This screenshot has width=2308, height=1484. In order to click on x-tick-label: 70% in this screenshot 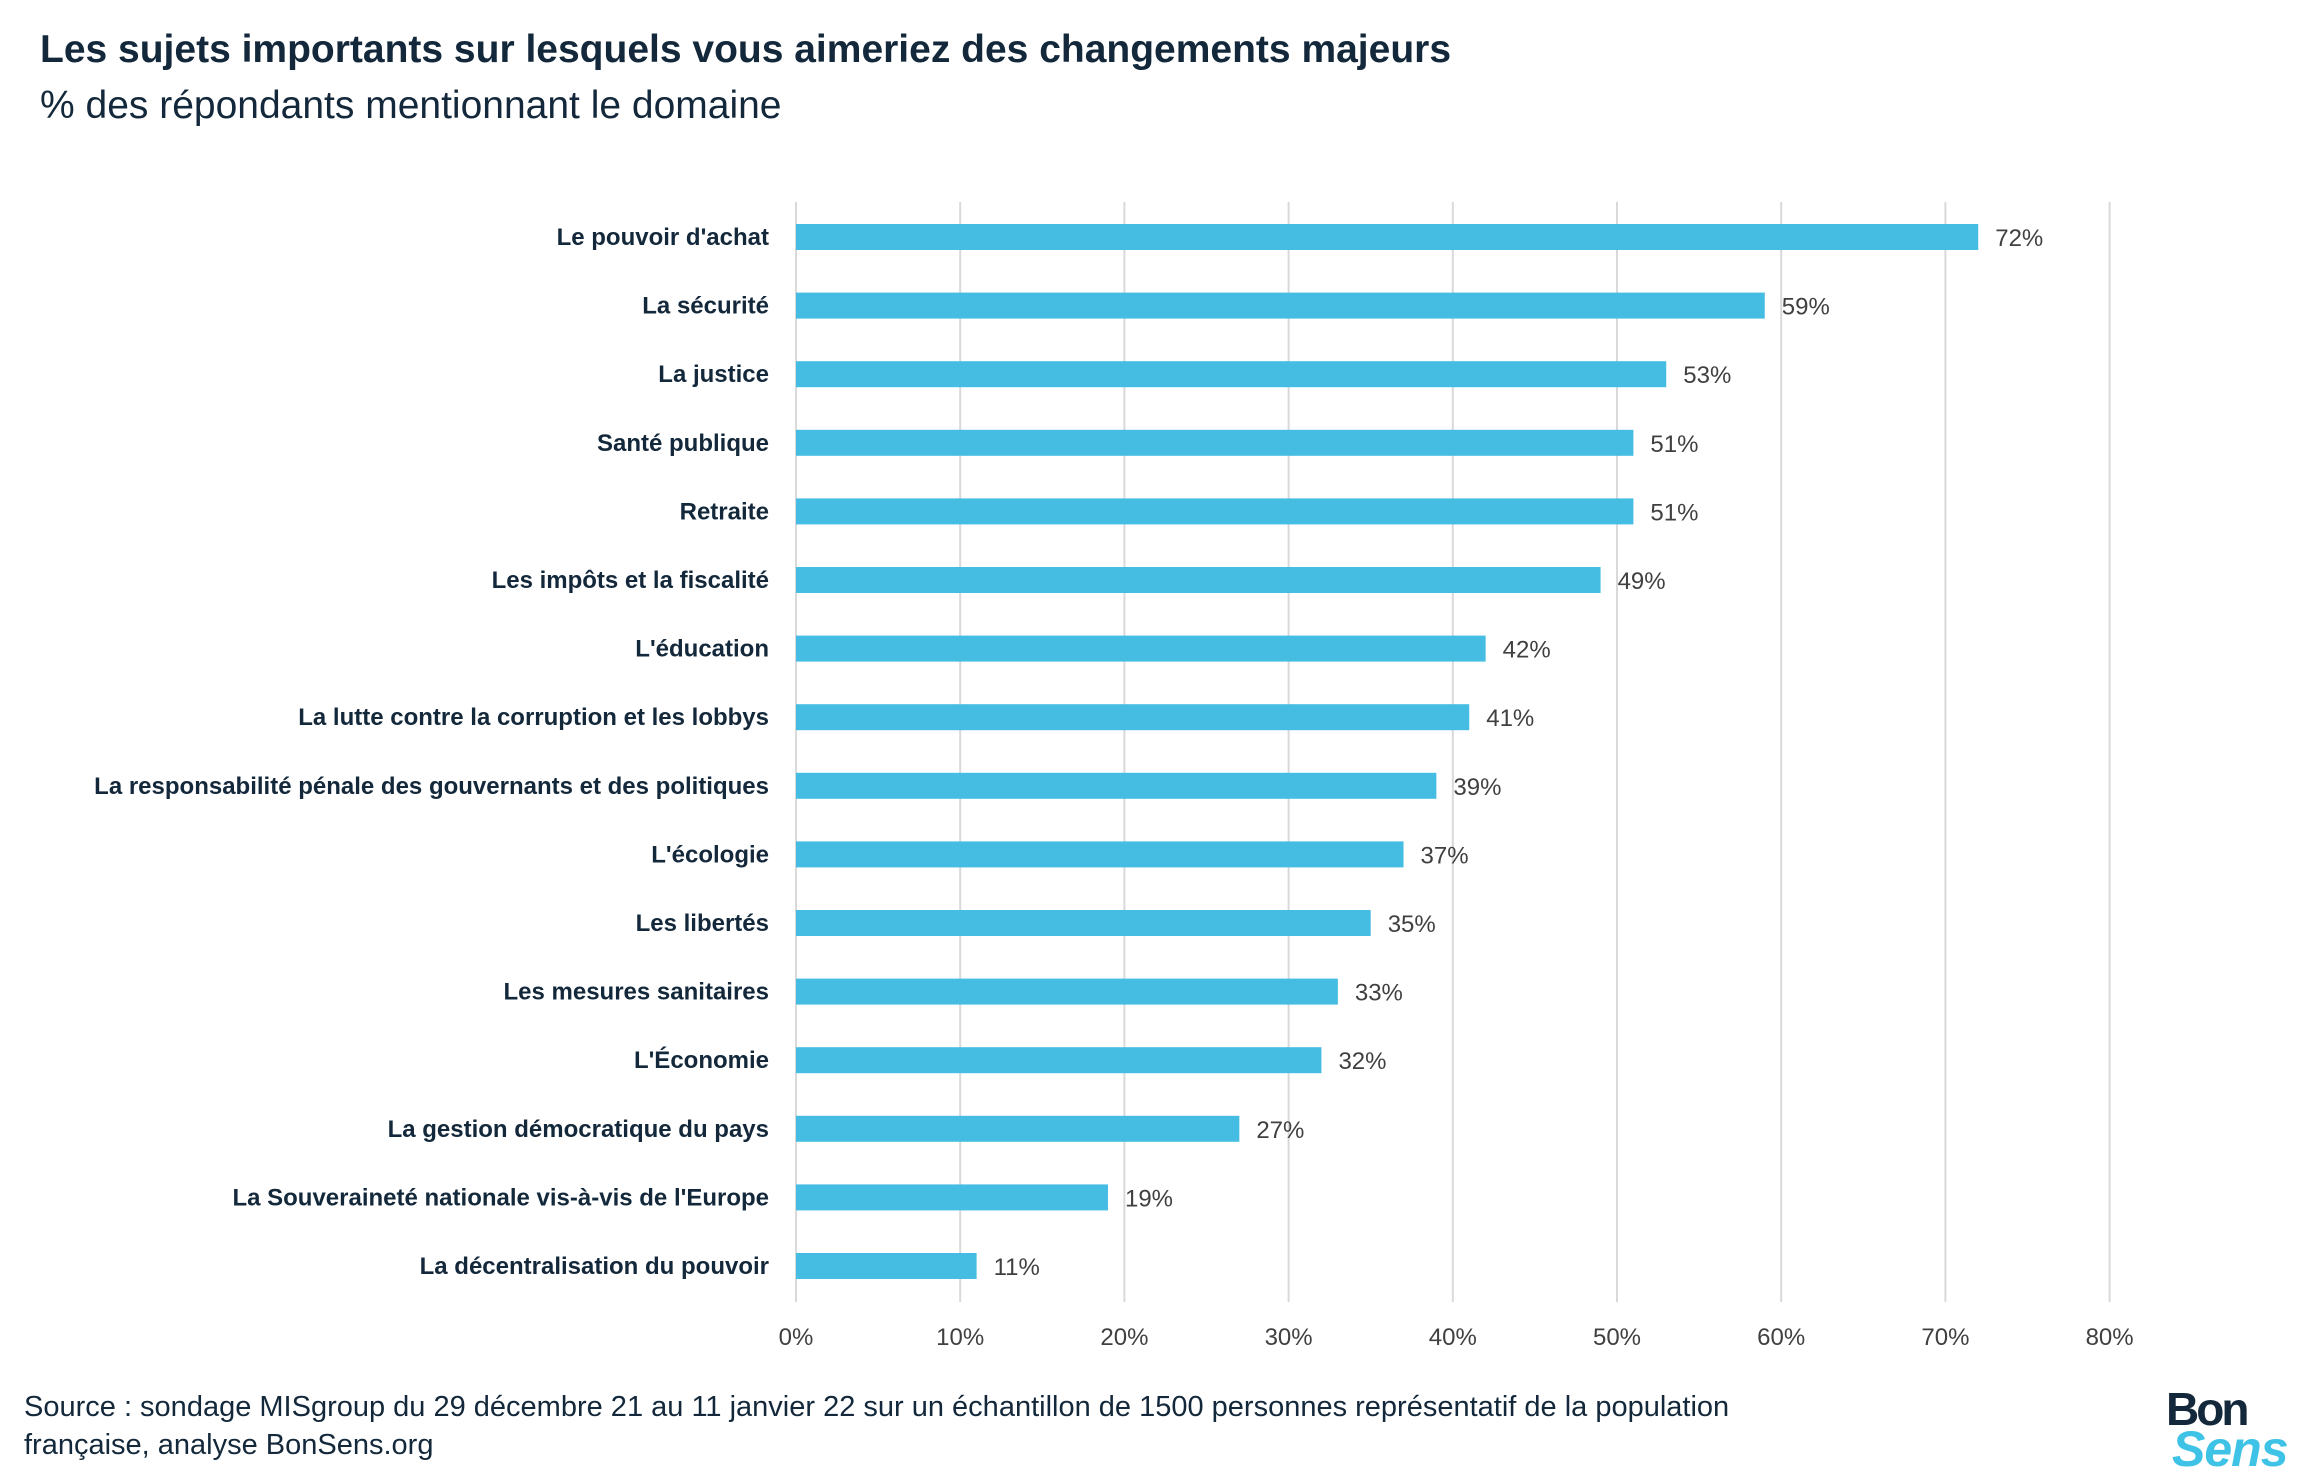, I will do `click(1945, 1337)`.